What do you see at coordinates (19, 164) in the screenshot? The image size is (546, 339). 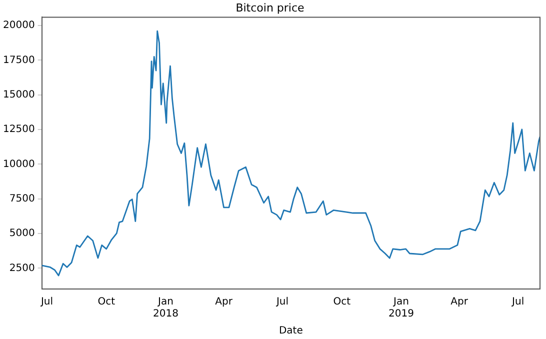 I see `y-tick-label: 10000` at bounding box center [19, 164].